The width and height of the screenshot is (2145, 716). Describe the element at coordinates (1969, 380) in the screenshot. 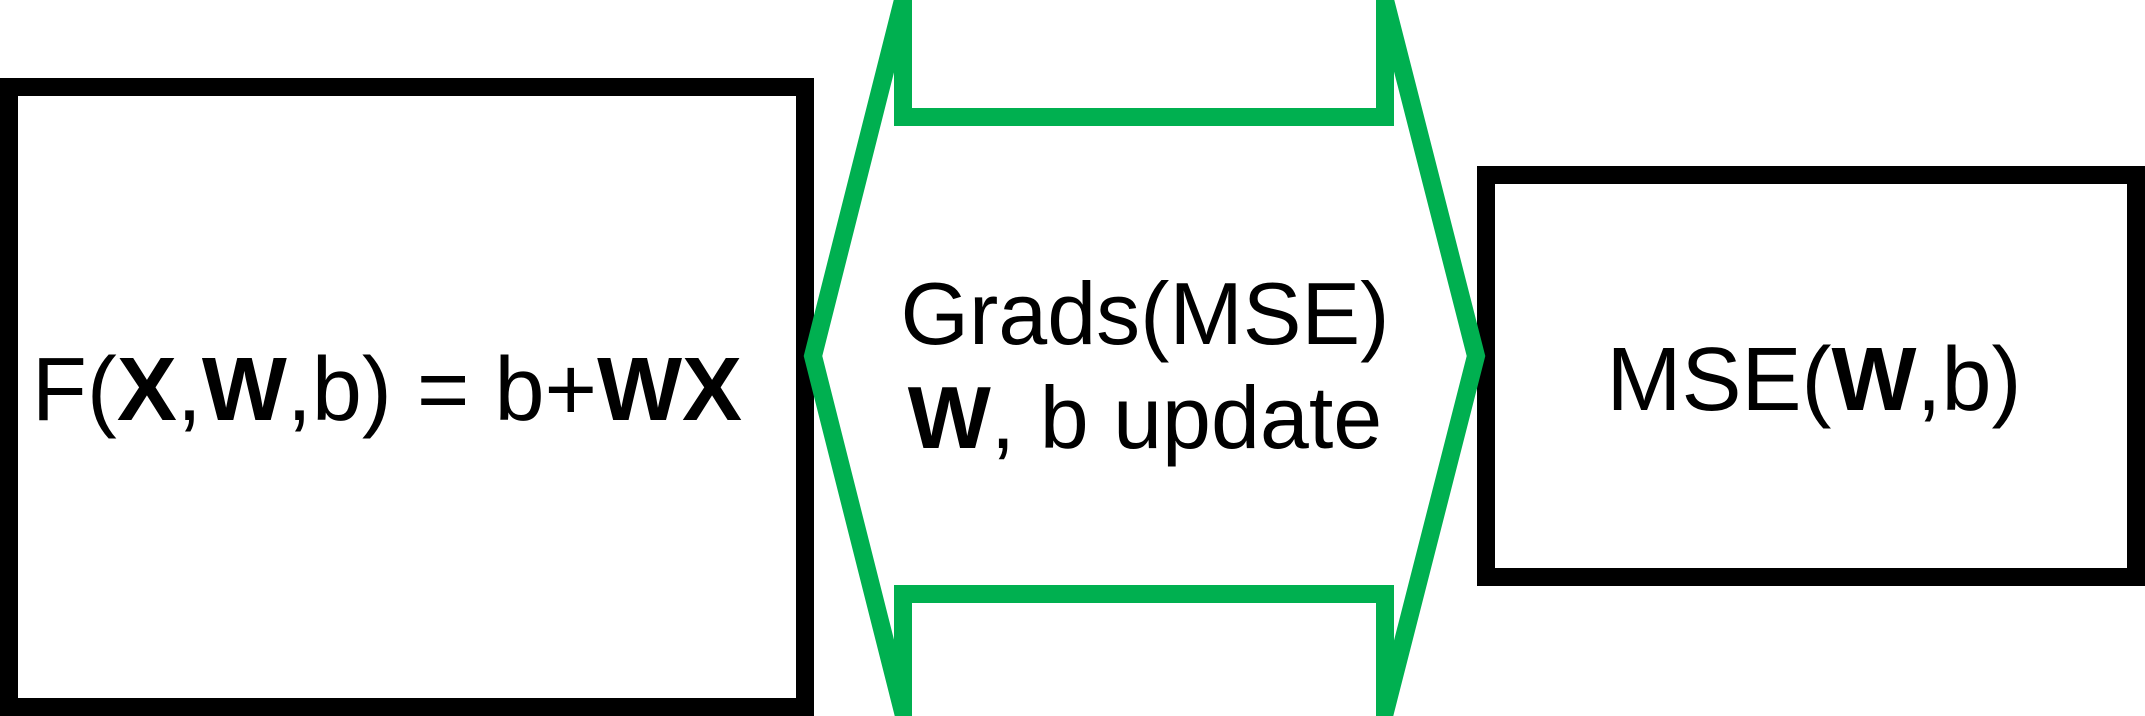

I see `loss-formula-suffix: ,b)` at that location.